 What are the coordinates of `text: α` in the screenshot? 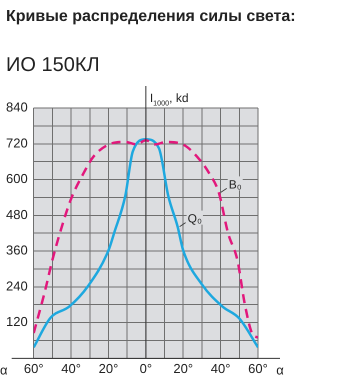 It's located at (4, 370).